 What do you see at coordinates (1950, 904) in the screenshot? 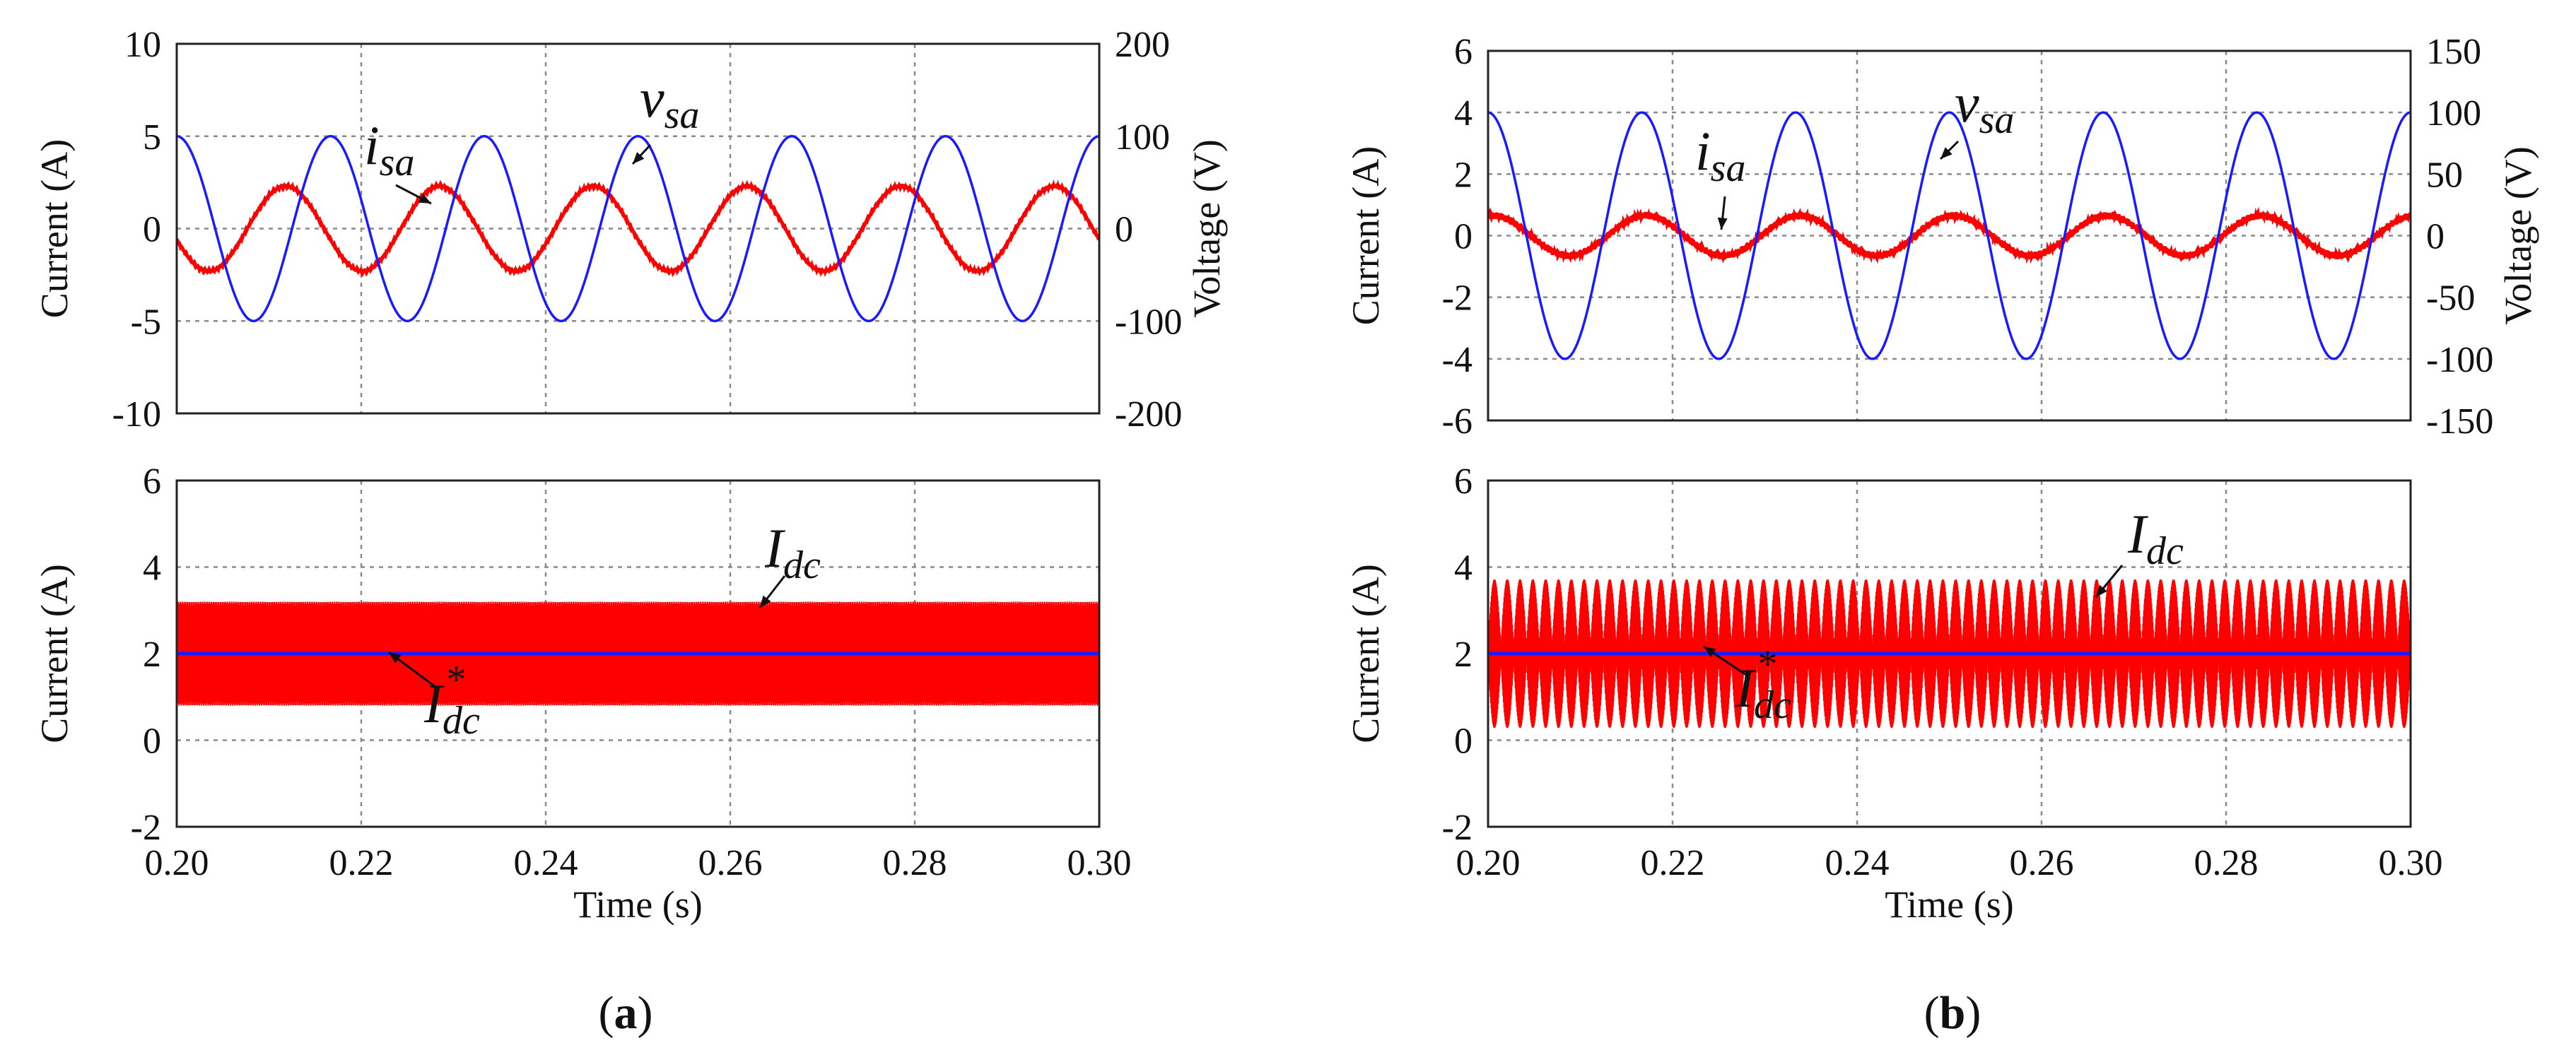
I see `x-axis-label: Time (s)` at bounding box center [1950, 904].